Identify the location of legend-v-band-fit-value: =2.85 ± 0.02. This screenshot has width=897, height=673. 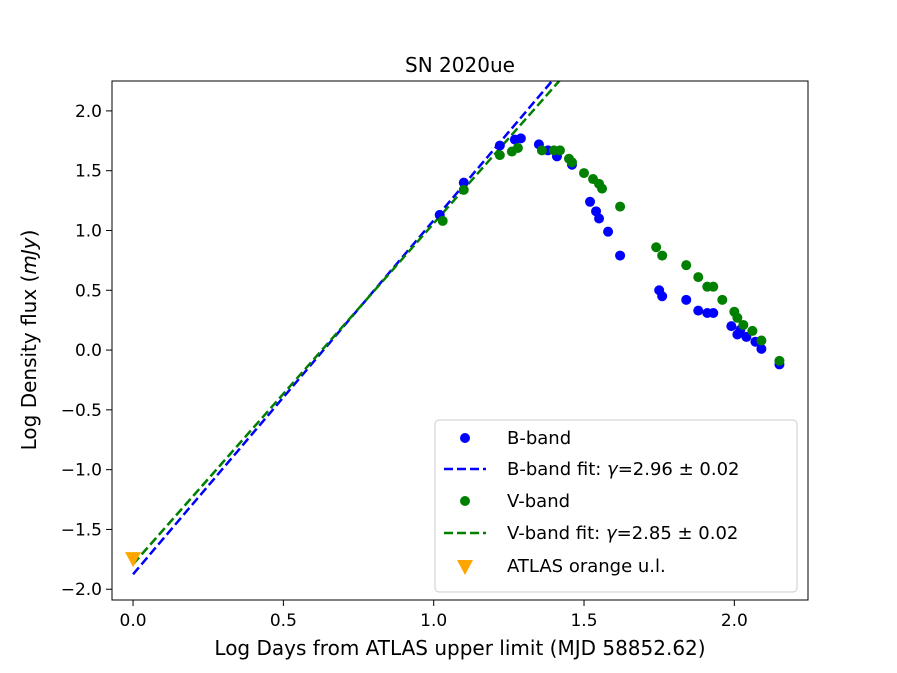
(678, 533).